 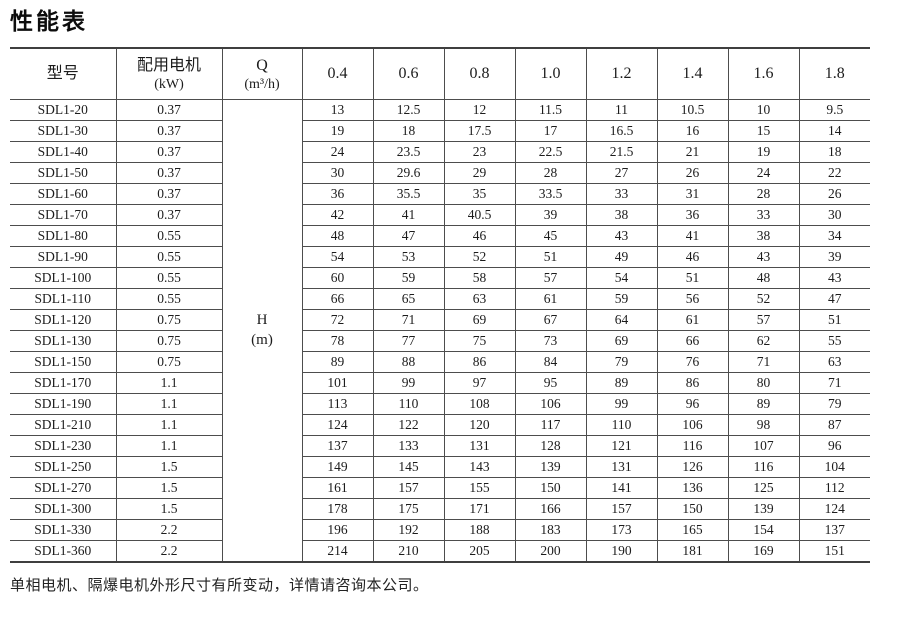 I want to click on head-value-cell: 11, so click(x=621, y=110).